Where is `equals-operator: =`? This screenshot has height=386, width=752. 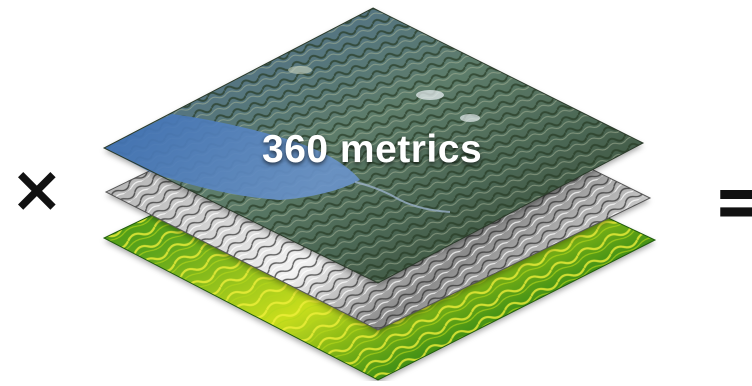 equals-operator: = is located at coordinates (732, 202).